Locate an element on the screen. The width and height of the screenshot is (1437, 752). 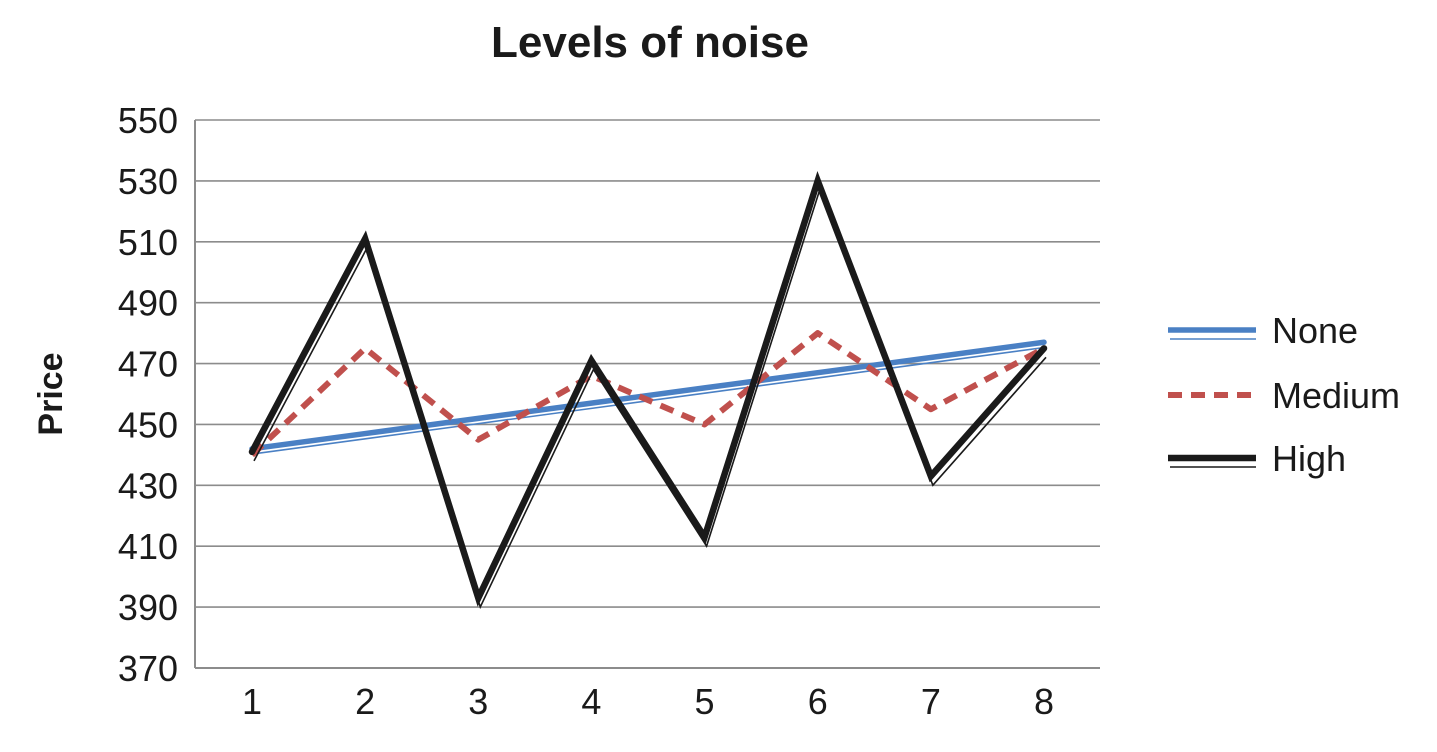
legend-label-high: High is located at coordinates (1309, 458).